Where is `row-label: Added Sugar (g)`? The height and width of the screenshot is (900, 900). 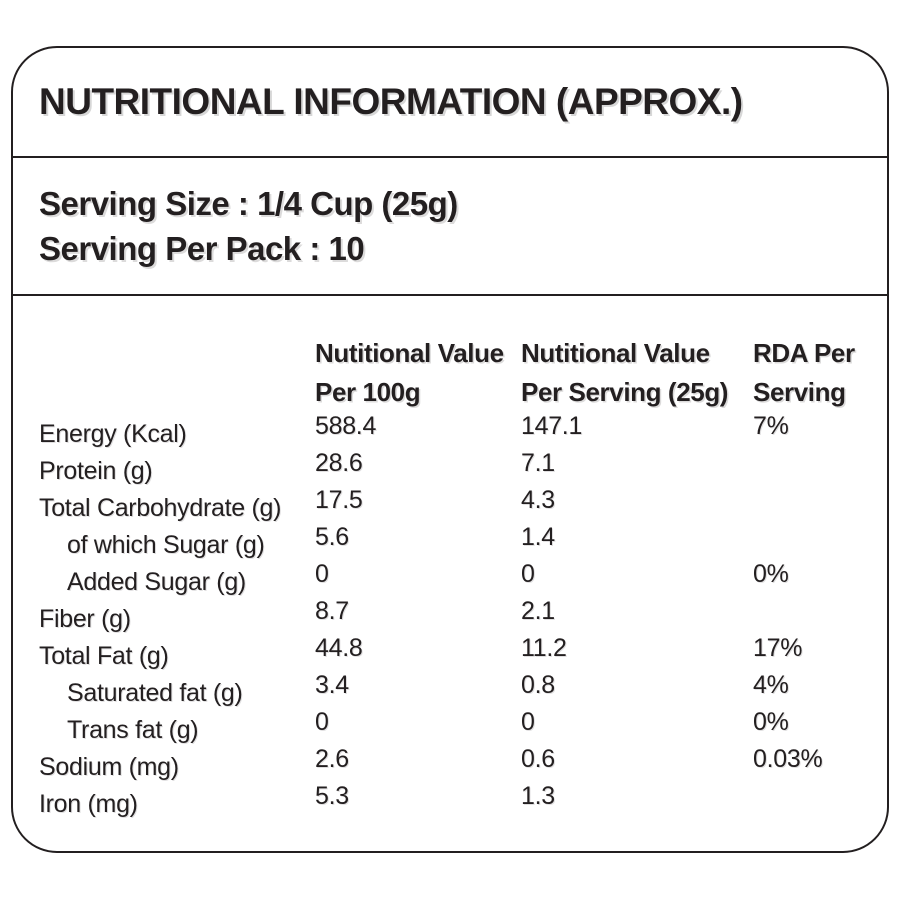 row-label: Added Sugar (g) is located at coordinates (156, 582).